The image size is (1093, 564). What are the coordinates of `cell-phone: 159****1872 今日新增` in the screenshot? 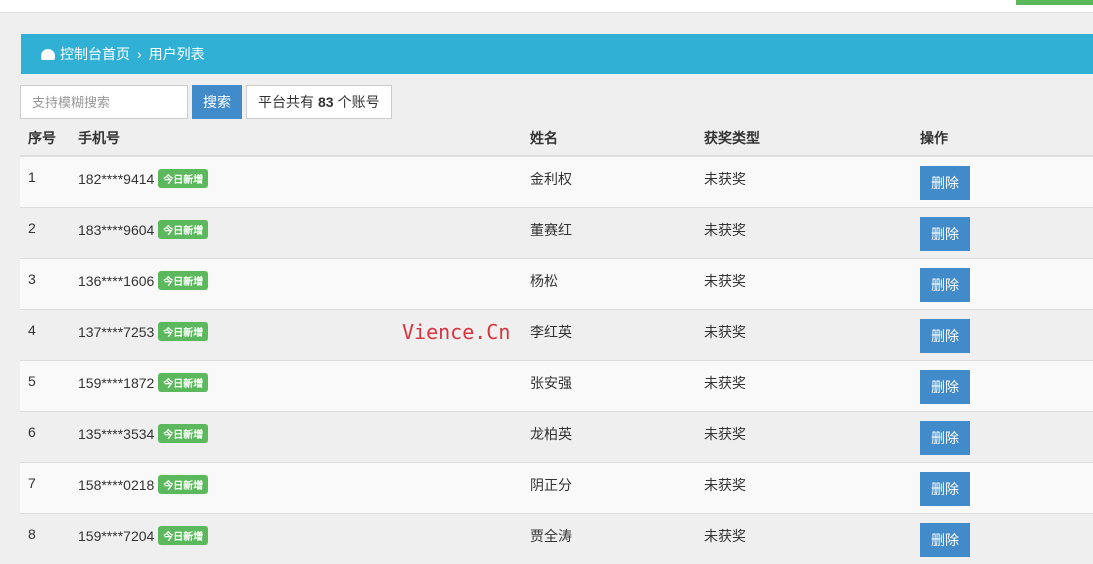 It's located at (296, 385).